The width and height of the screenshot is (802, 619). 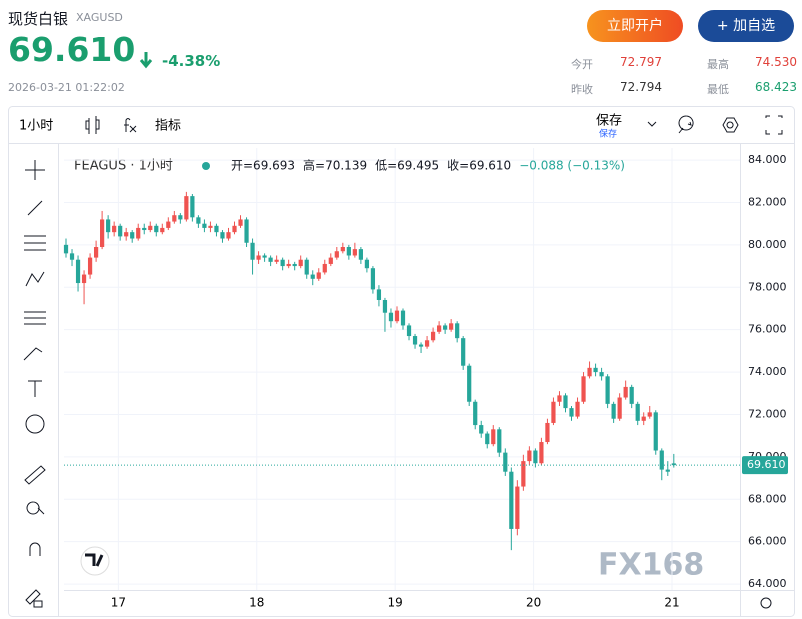 I want to click on last-price-tag, so click(x=765, y=465).